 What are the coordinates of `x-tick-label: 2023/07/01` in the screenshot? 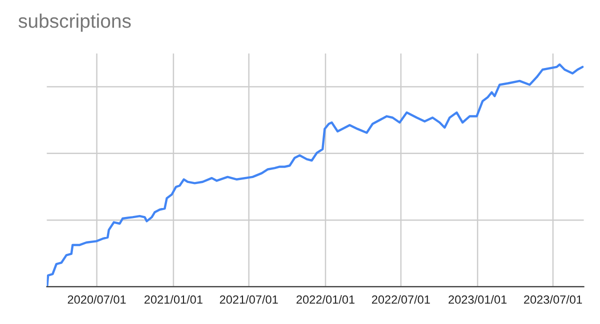 It's located at (553, 299).